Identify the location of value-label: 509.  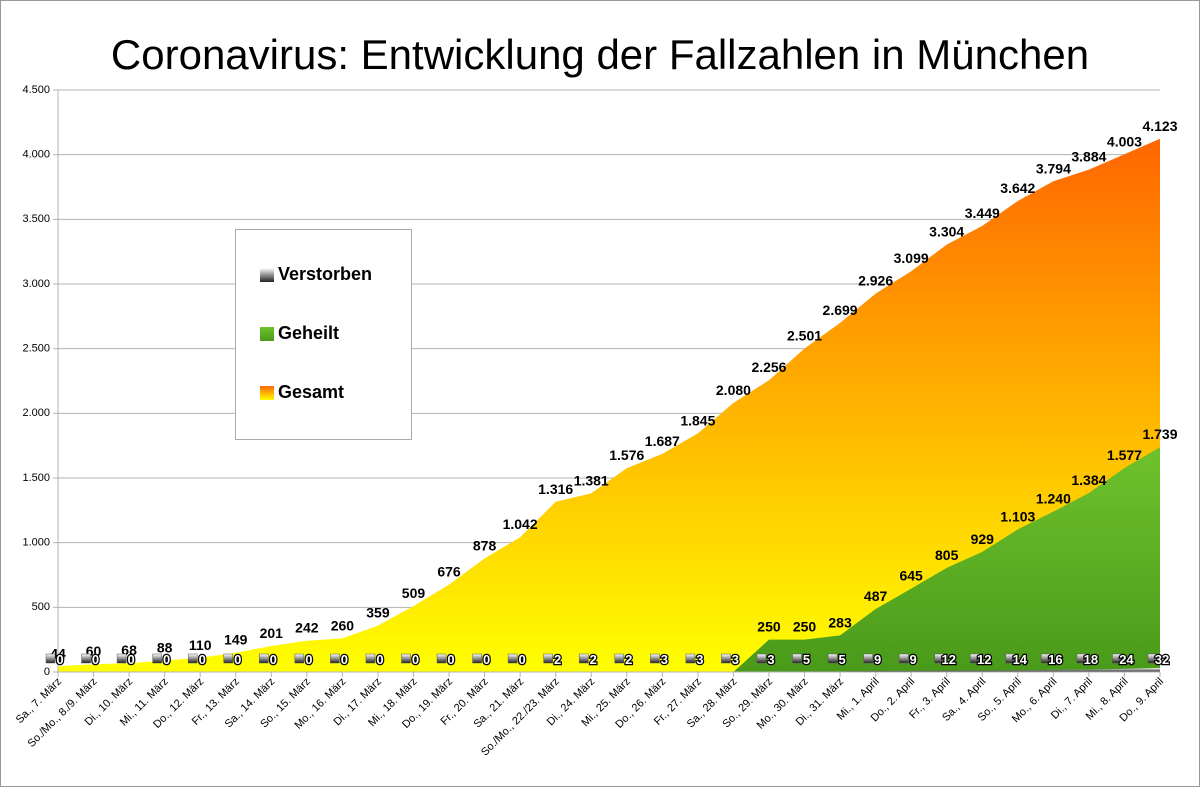
(414, 593).